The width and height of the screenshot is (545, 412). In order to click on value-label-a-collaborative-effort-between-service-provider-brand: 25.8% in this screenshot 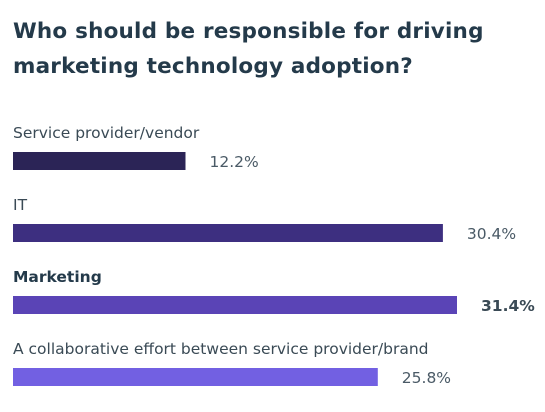, I will do `click(426, 378)`.